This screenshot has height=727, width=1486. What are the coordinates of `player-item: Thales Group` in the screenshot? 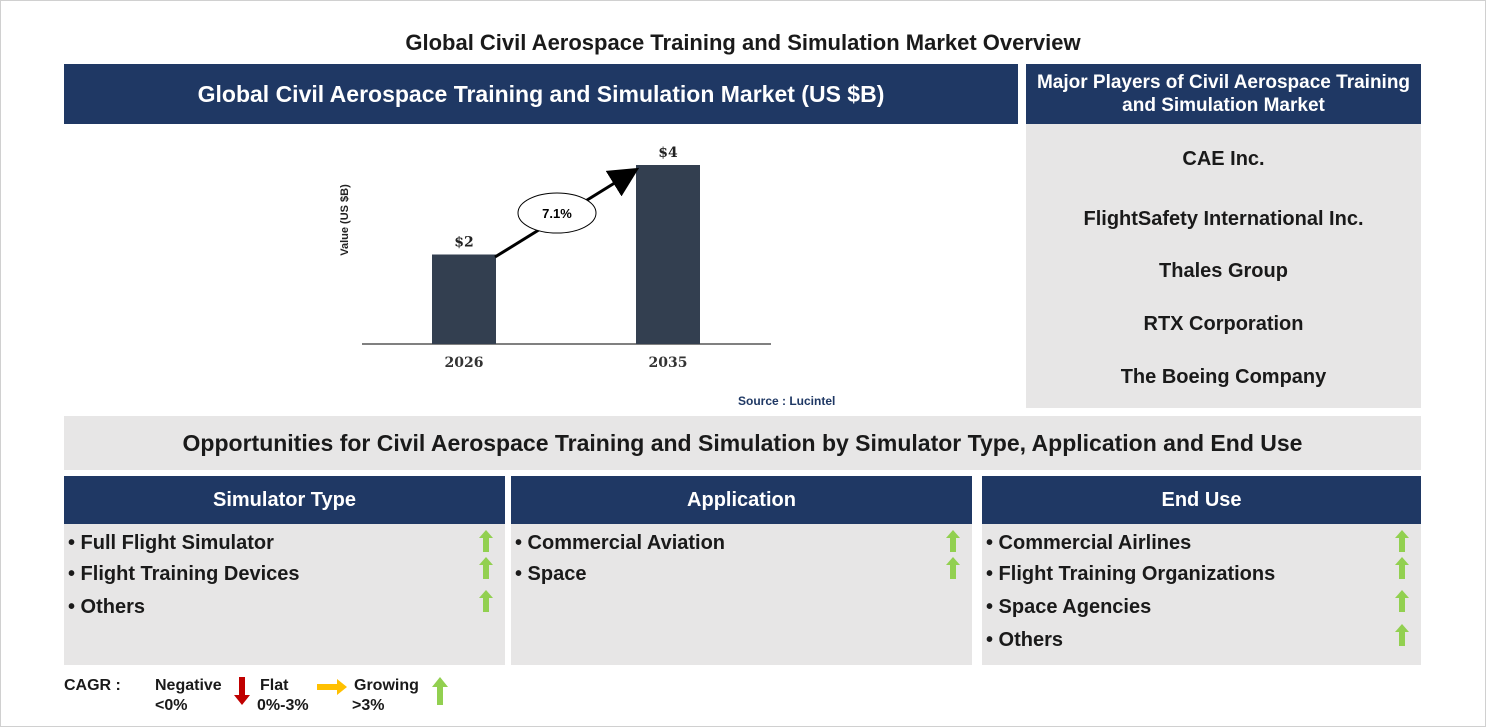 It's located at (1223, 271).